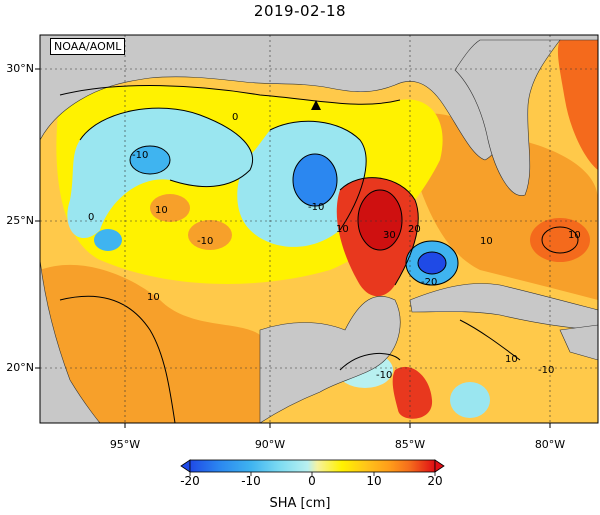  I want to click on map-title: 2019-02-18, so click(300, 11).